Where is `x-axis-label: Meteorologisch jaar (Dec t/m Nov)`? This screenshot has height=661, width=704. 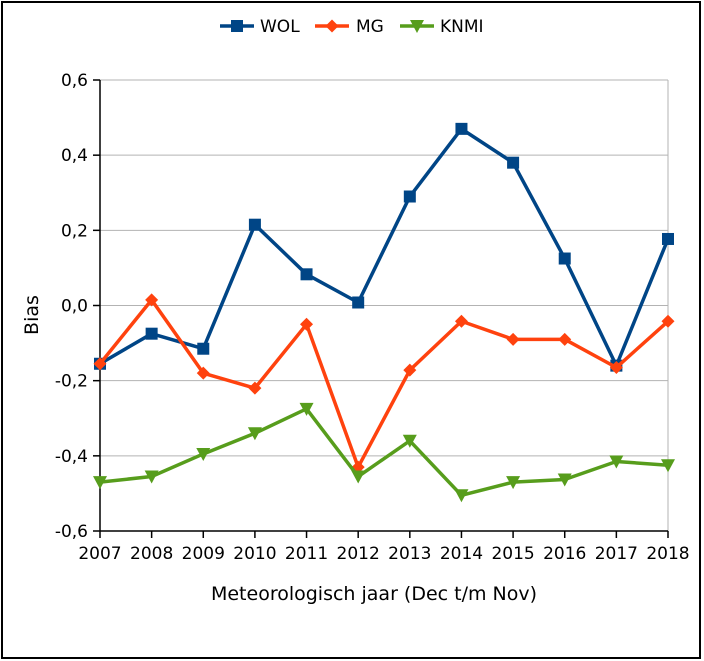
x-axis-label: Meteorologisch jaar (Dec t/m Nov) is located at coordinates (374, 594).